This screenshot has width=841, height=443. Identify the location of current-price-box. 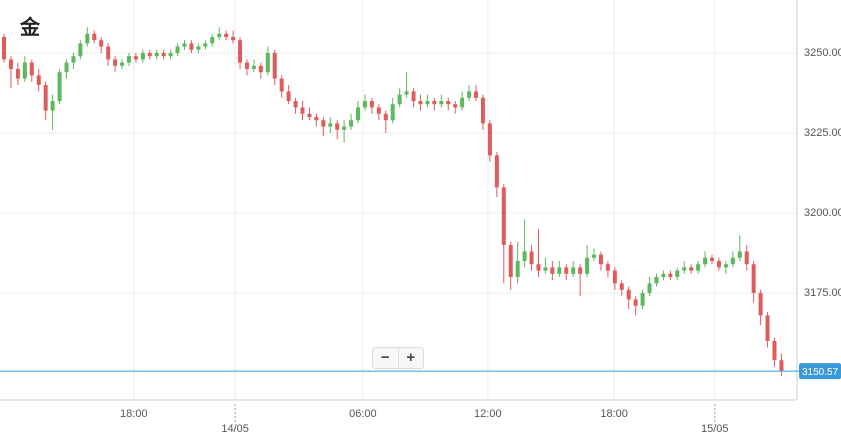
(820, 371).